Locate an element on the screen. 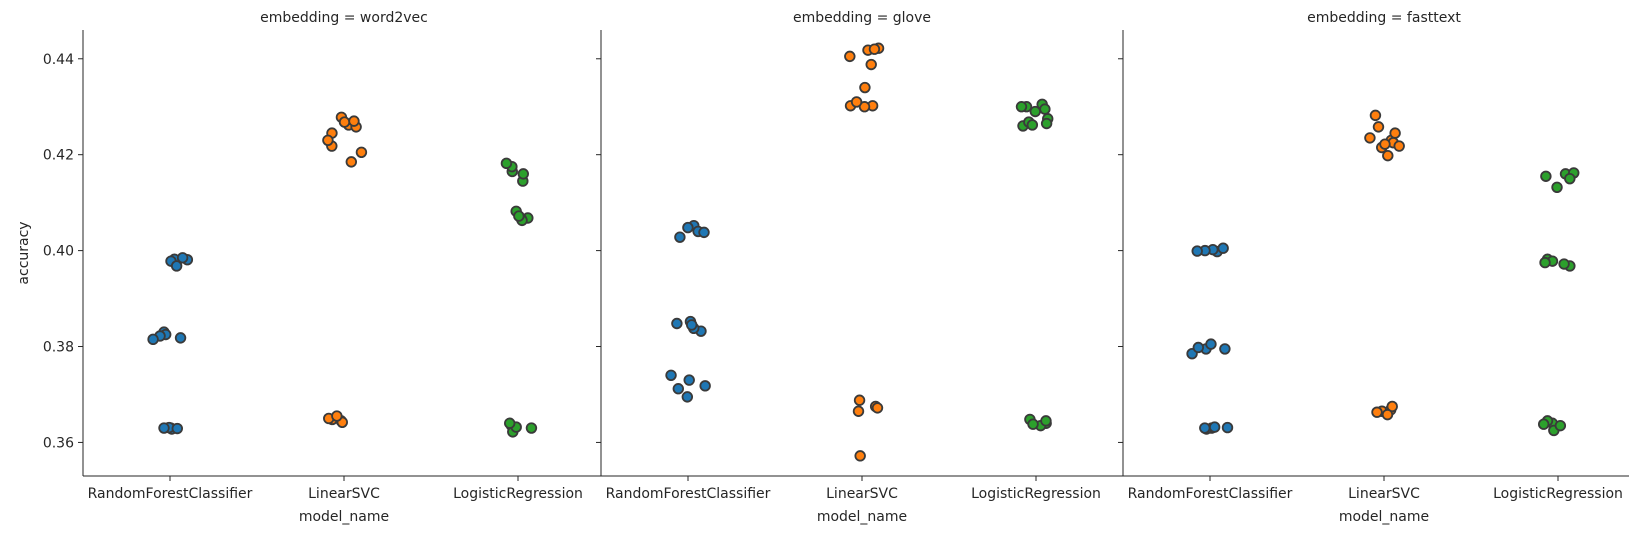  panel-title: embedding = word2vec is located at coordinates (344, 18).